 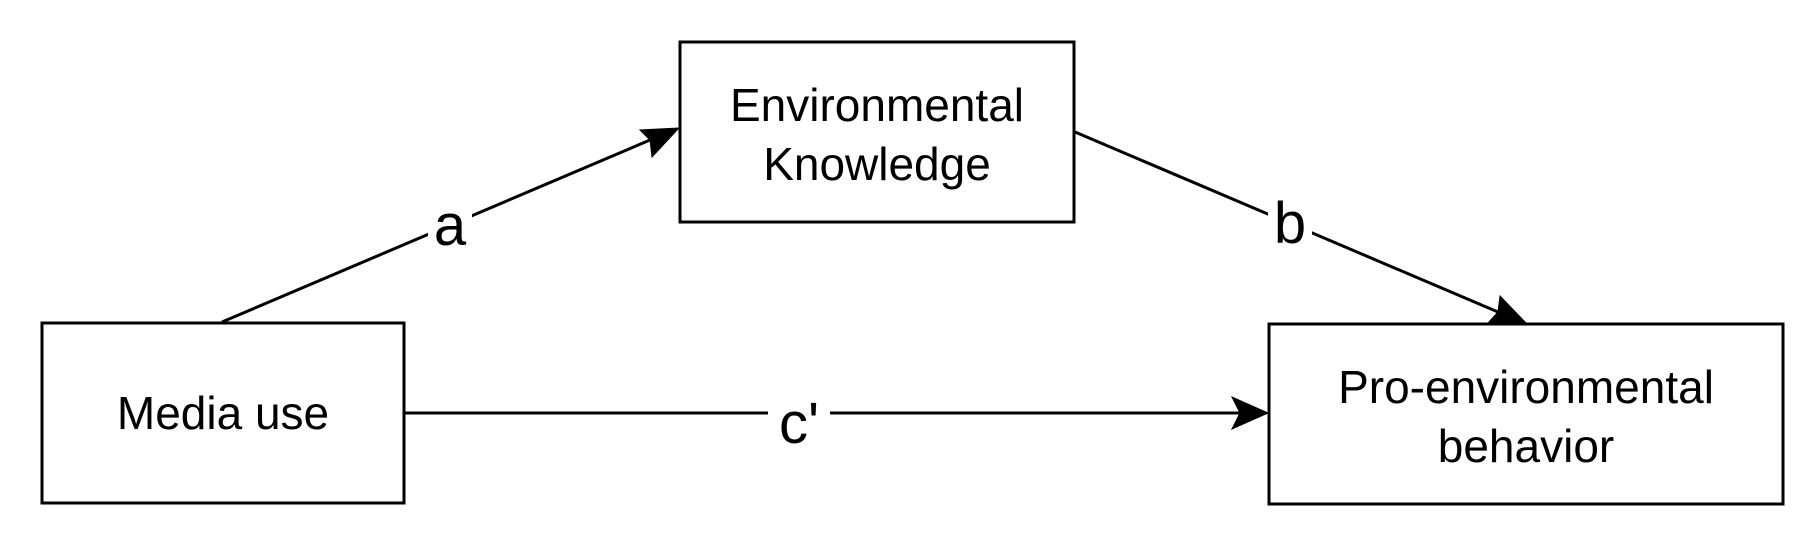 I want to click on edge-b-label-bg, so click(x=1290, y=221).